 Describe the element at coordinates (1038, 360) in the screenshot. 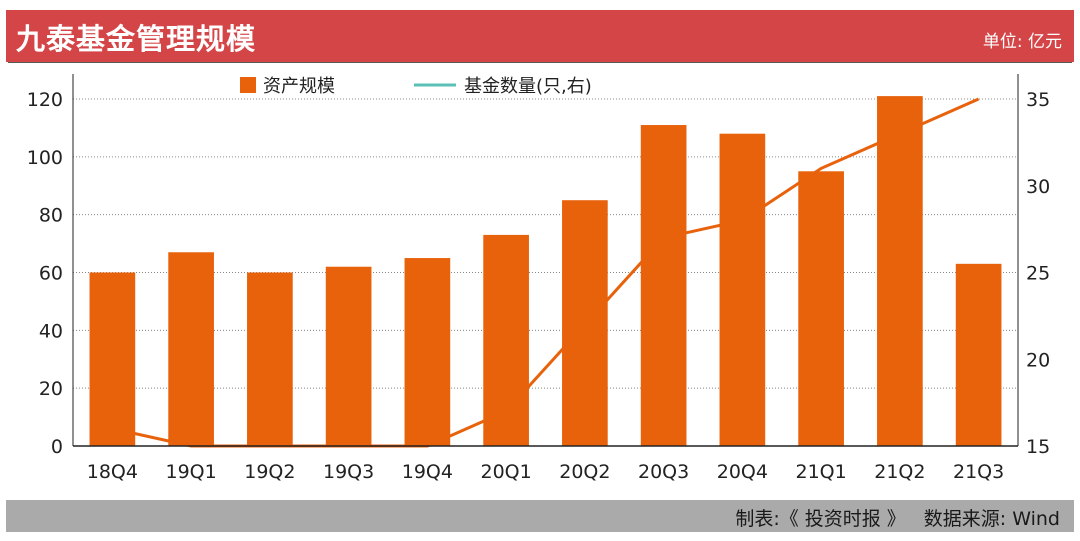

I see `y-right-tick-label: 20` at that location.